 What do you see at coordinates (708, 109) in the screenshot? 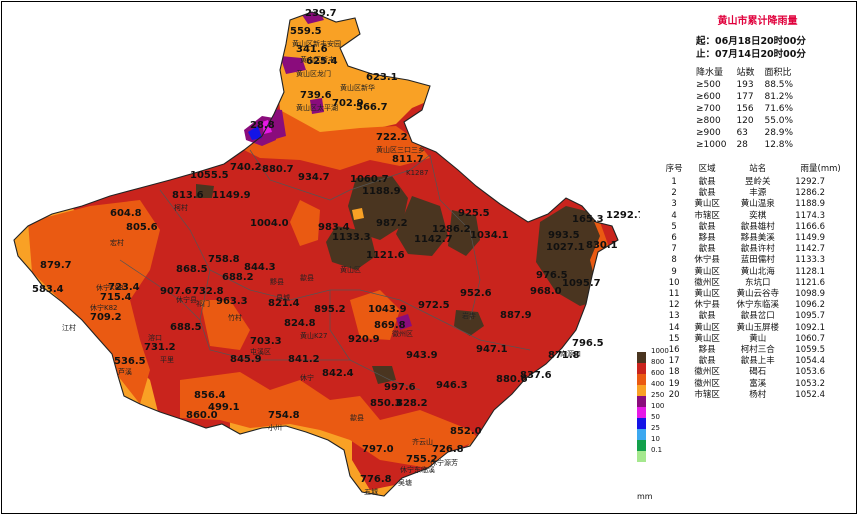
I see `stats-cell: ≥700` at bounding box center [708, 109].